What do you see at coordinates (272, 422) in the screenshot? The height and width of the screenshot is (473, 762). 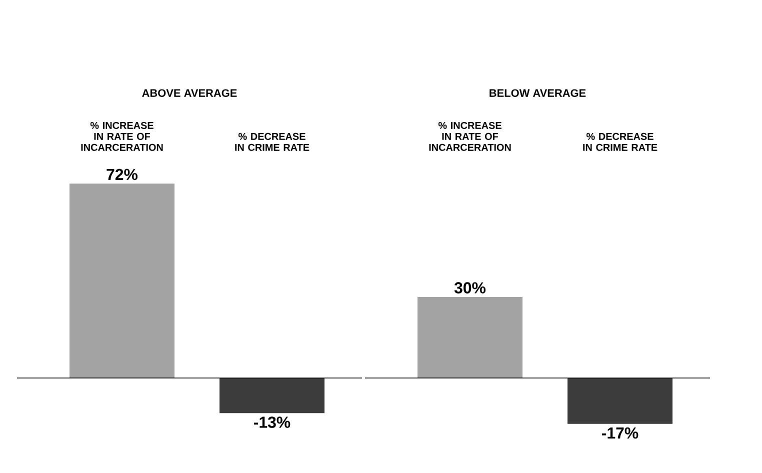 I see `data-label: -13%` at bounding box center [272, 422].